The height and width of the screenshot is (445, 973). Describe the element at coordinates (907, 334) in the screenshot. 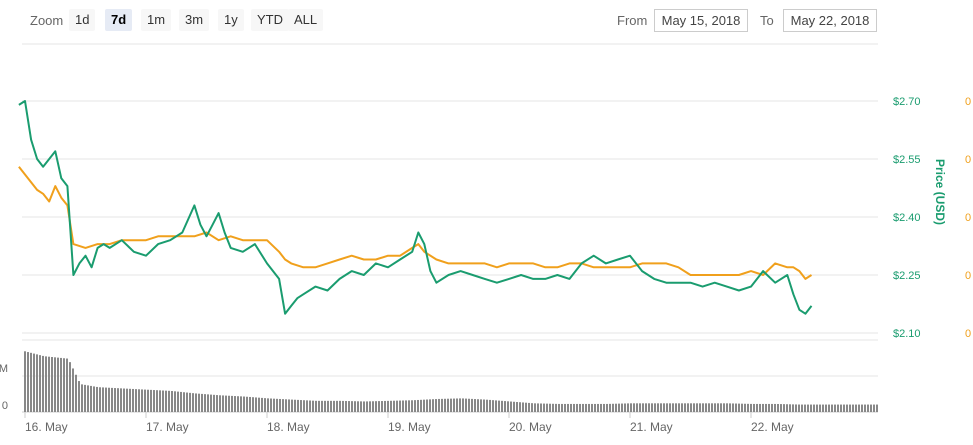

I see `y-tick-label: $2.10` at that location.